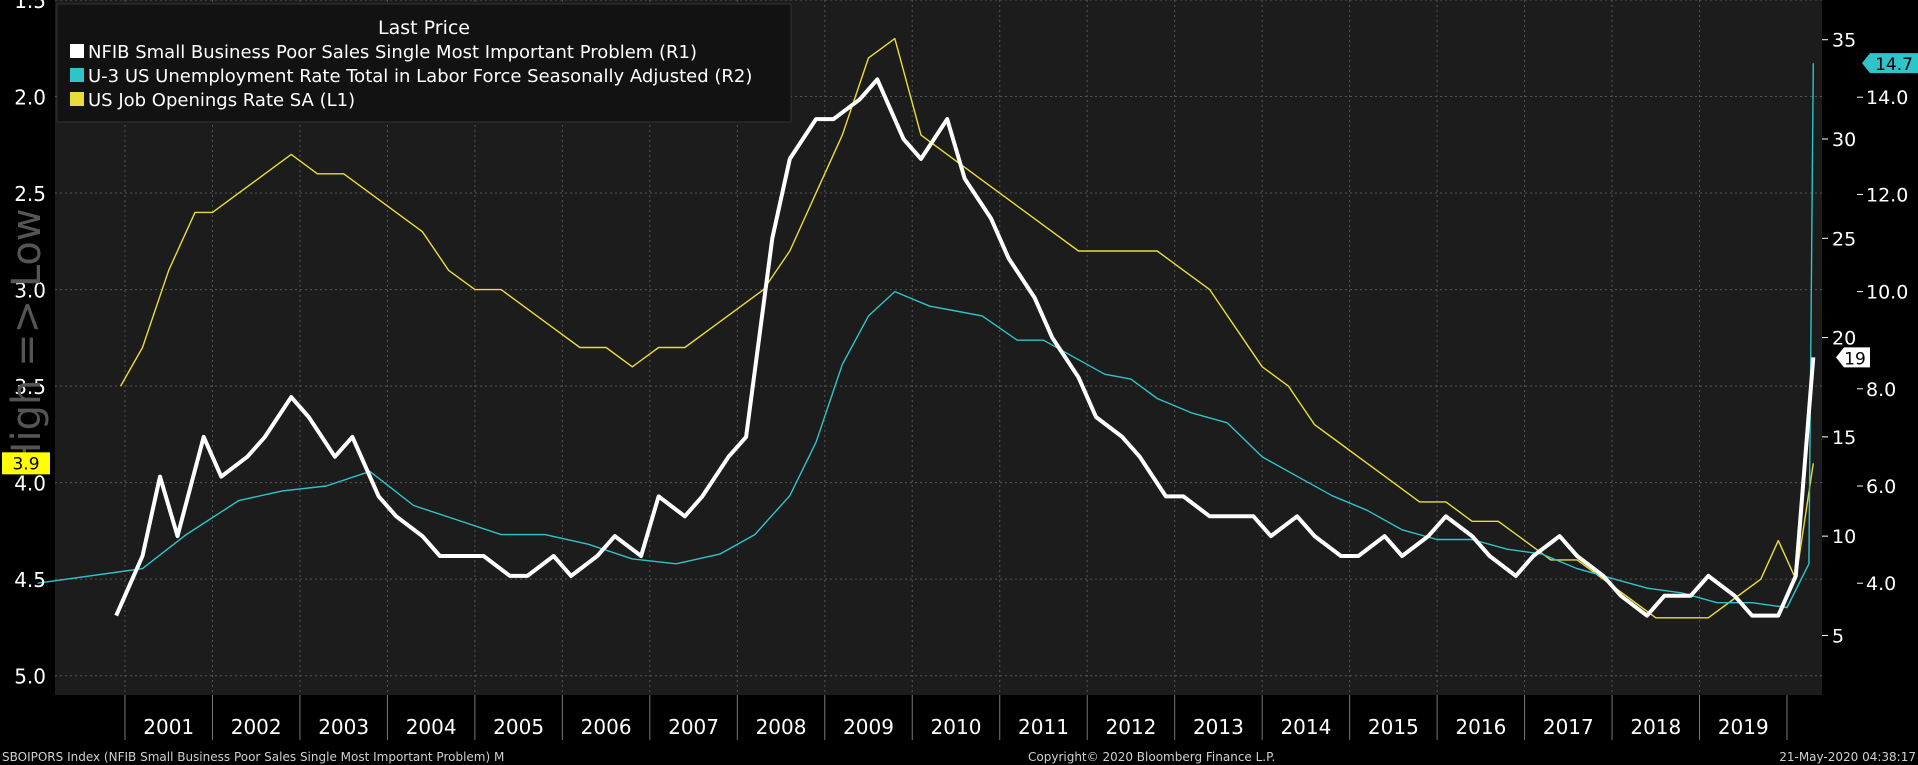  What do you see at coordinates (1844, 339) in the screenshot?
I see `r1-tick-label: 20` at bounding box center [1844, 339].